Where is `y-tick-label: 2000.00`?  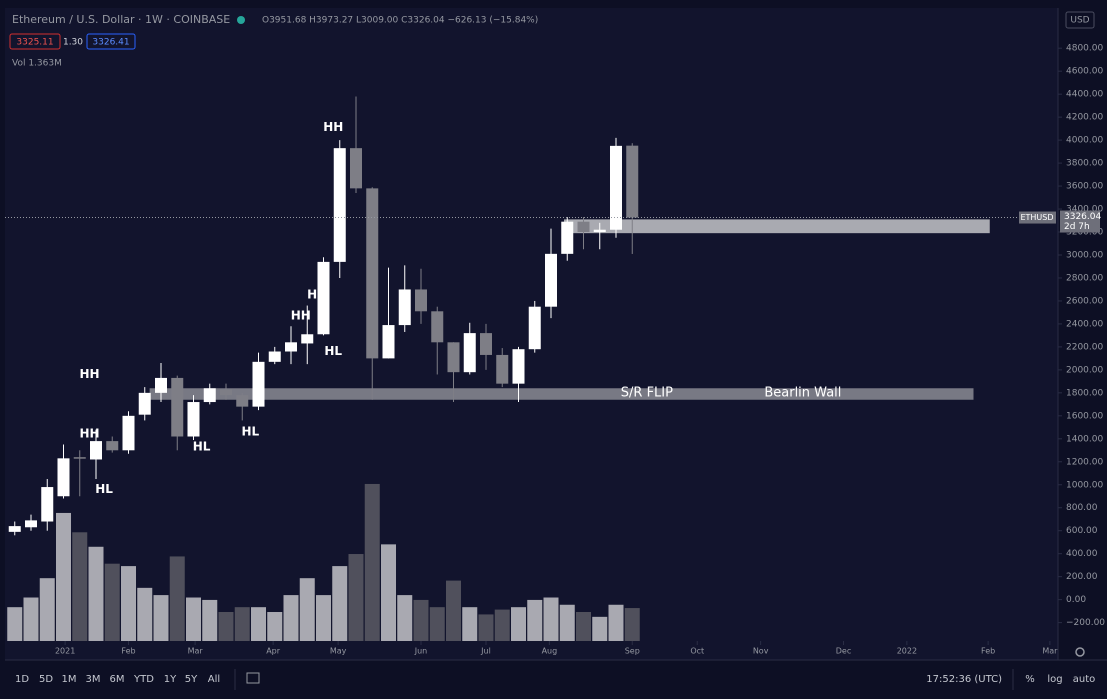 y-tick-label: 2000.00 is located at coordinates (1084, 370).